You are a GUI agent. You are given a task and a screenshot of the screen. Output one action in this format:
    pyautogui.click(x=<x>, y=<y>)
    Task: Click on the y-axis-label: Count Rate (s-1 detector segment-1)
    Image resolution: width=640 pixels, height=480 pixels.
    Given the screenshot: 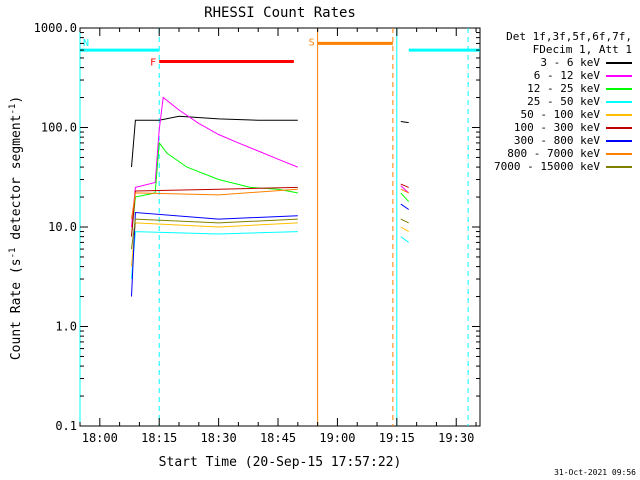 What is the action you would take?
    pyautogui.click(x=16, y=228)
    